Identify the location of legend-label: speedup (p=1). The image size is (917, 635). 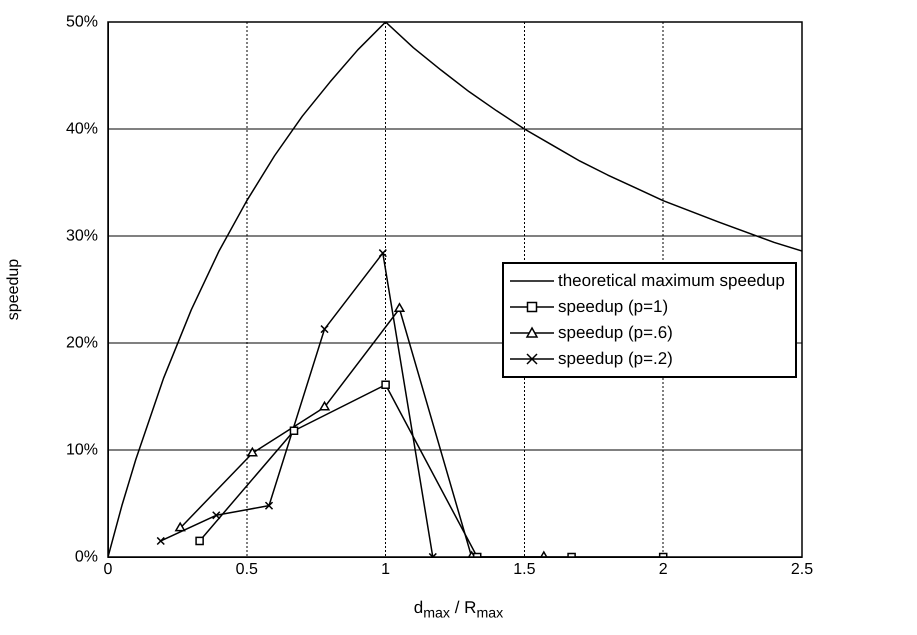
(613, 307).